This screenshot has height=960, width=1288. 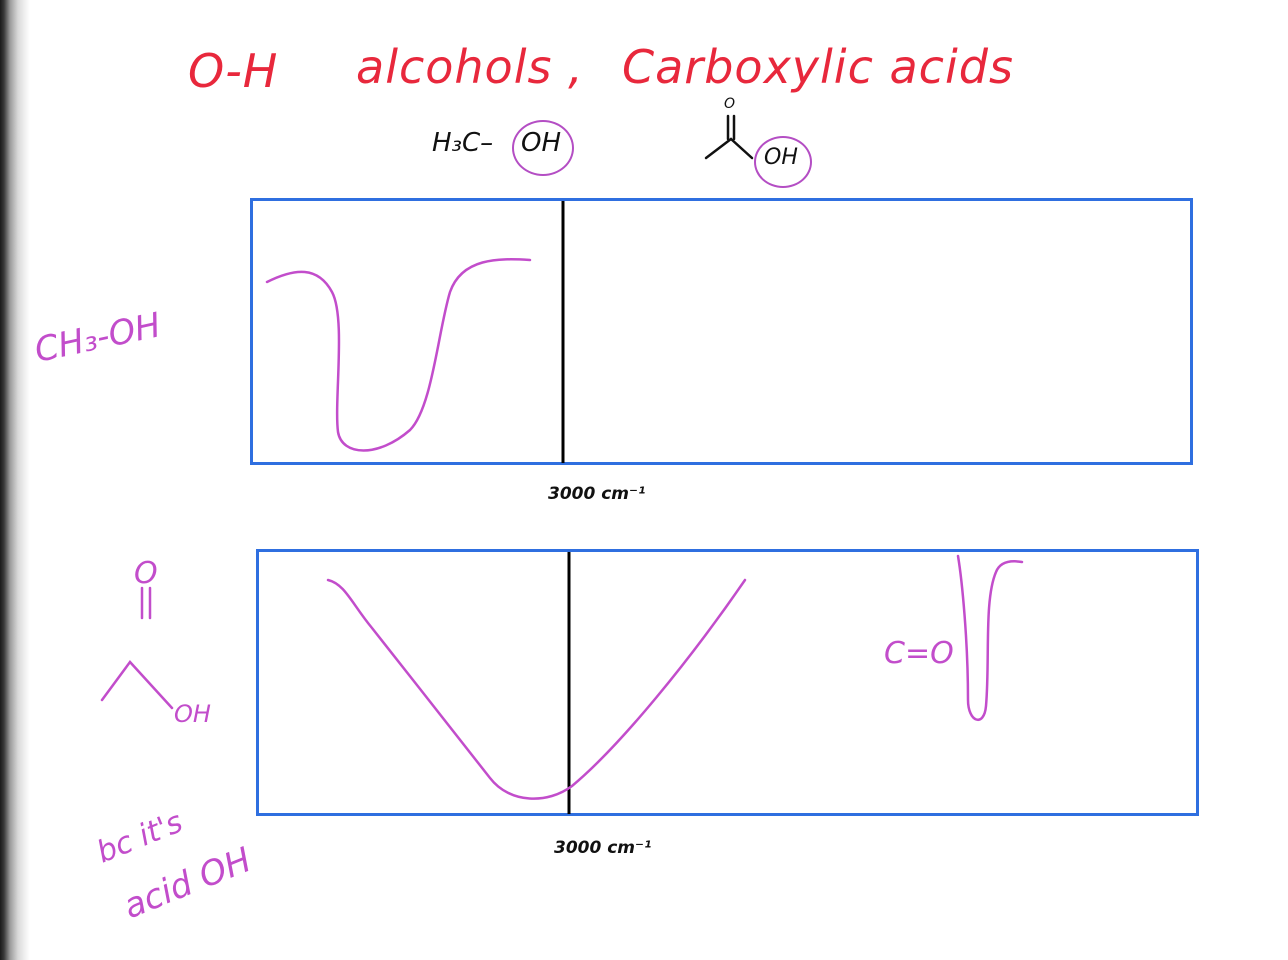 What do you see at coordinates (990, 637) in the screenshot?
I see `carbonyl-sharp-peak` at bounding box center [990, 637].